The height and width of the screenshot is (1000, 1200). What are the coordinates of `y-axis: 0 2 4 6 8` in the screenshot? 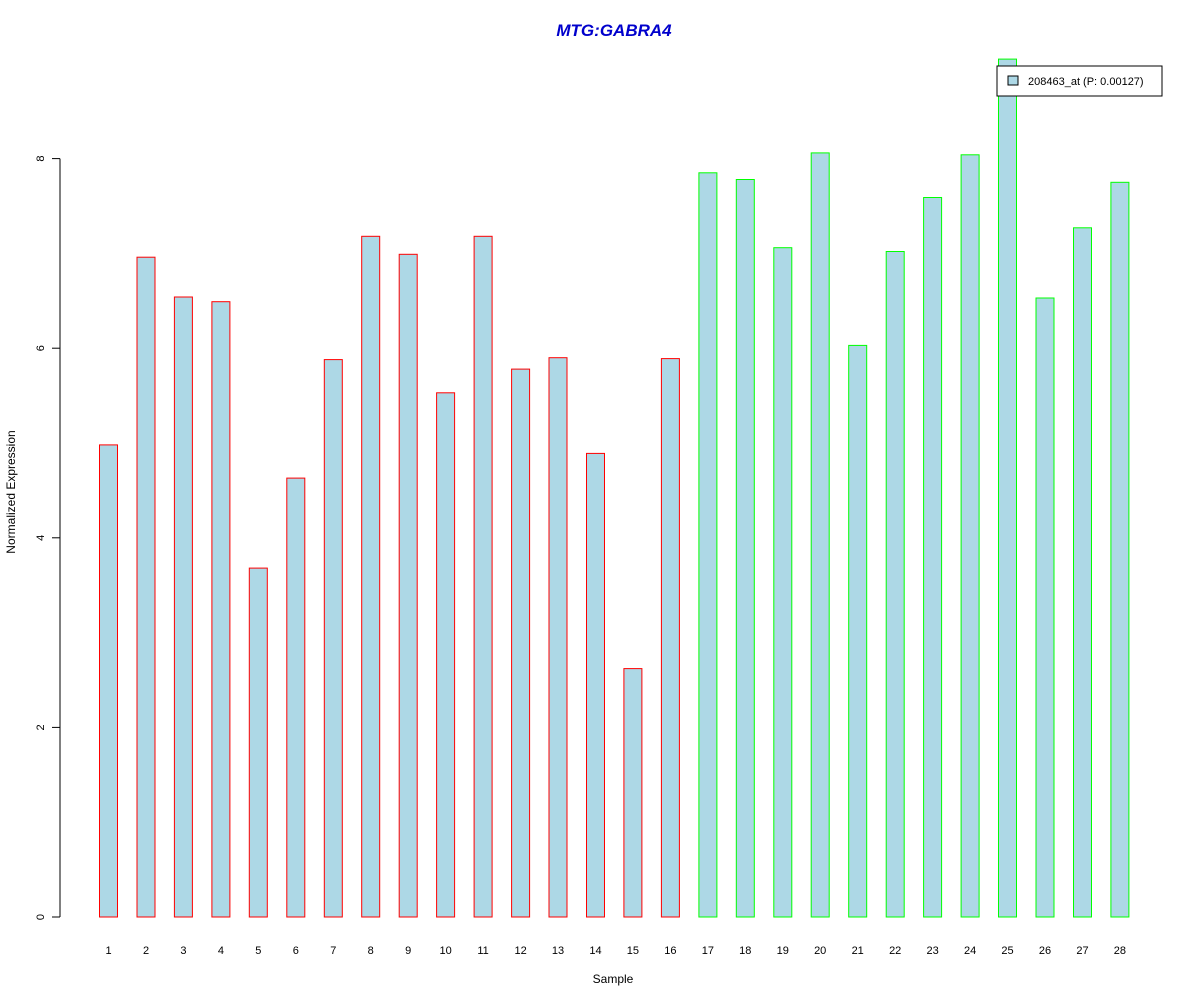 It's located at (48, 538).